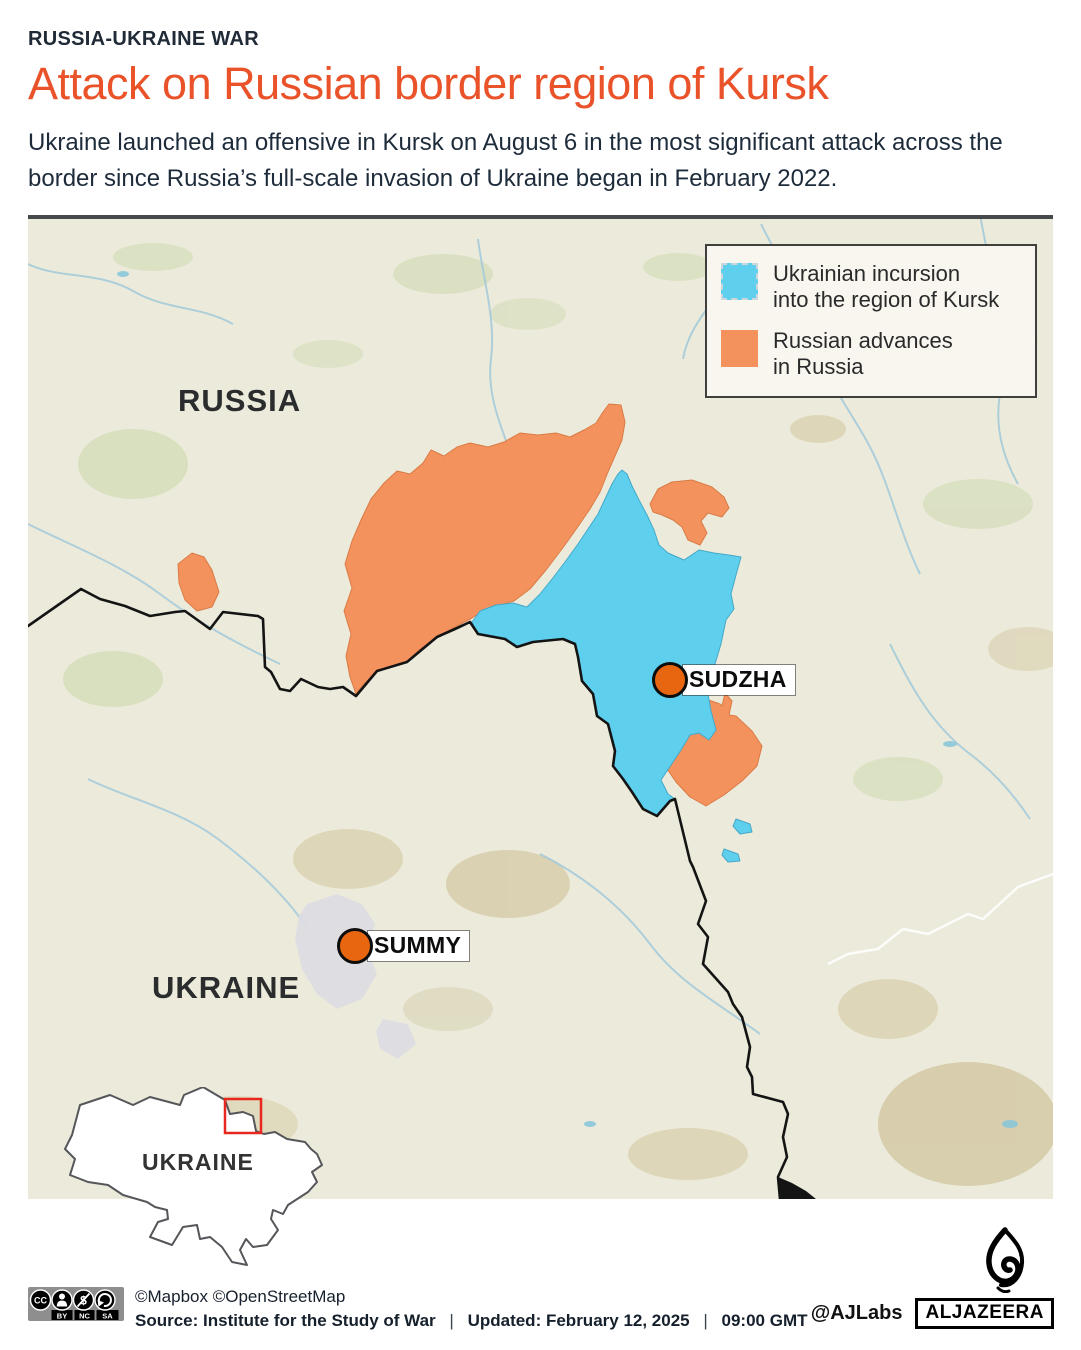 The width and height of the screenshot is (1081, 1350). Describe the element at coordinates (167, 1320) in the screenshot. I see `source-label: Source:` at that location.